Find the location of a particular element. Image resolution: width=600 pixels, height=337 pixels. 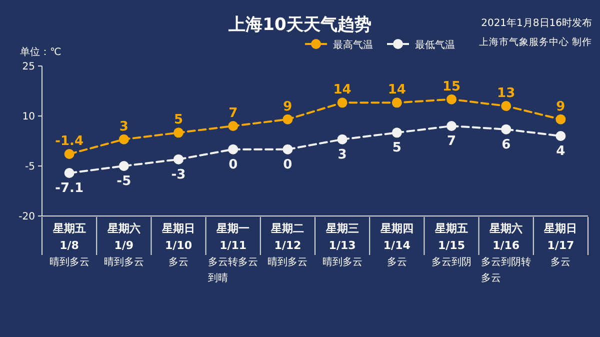

x-tick-label: 星期六 1/9 is located at coordinates (123, 237).